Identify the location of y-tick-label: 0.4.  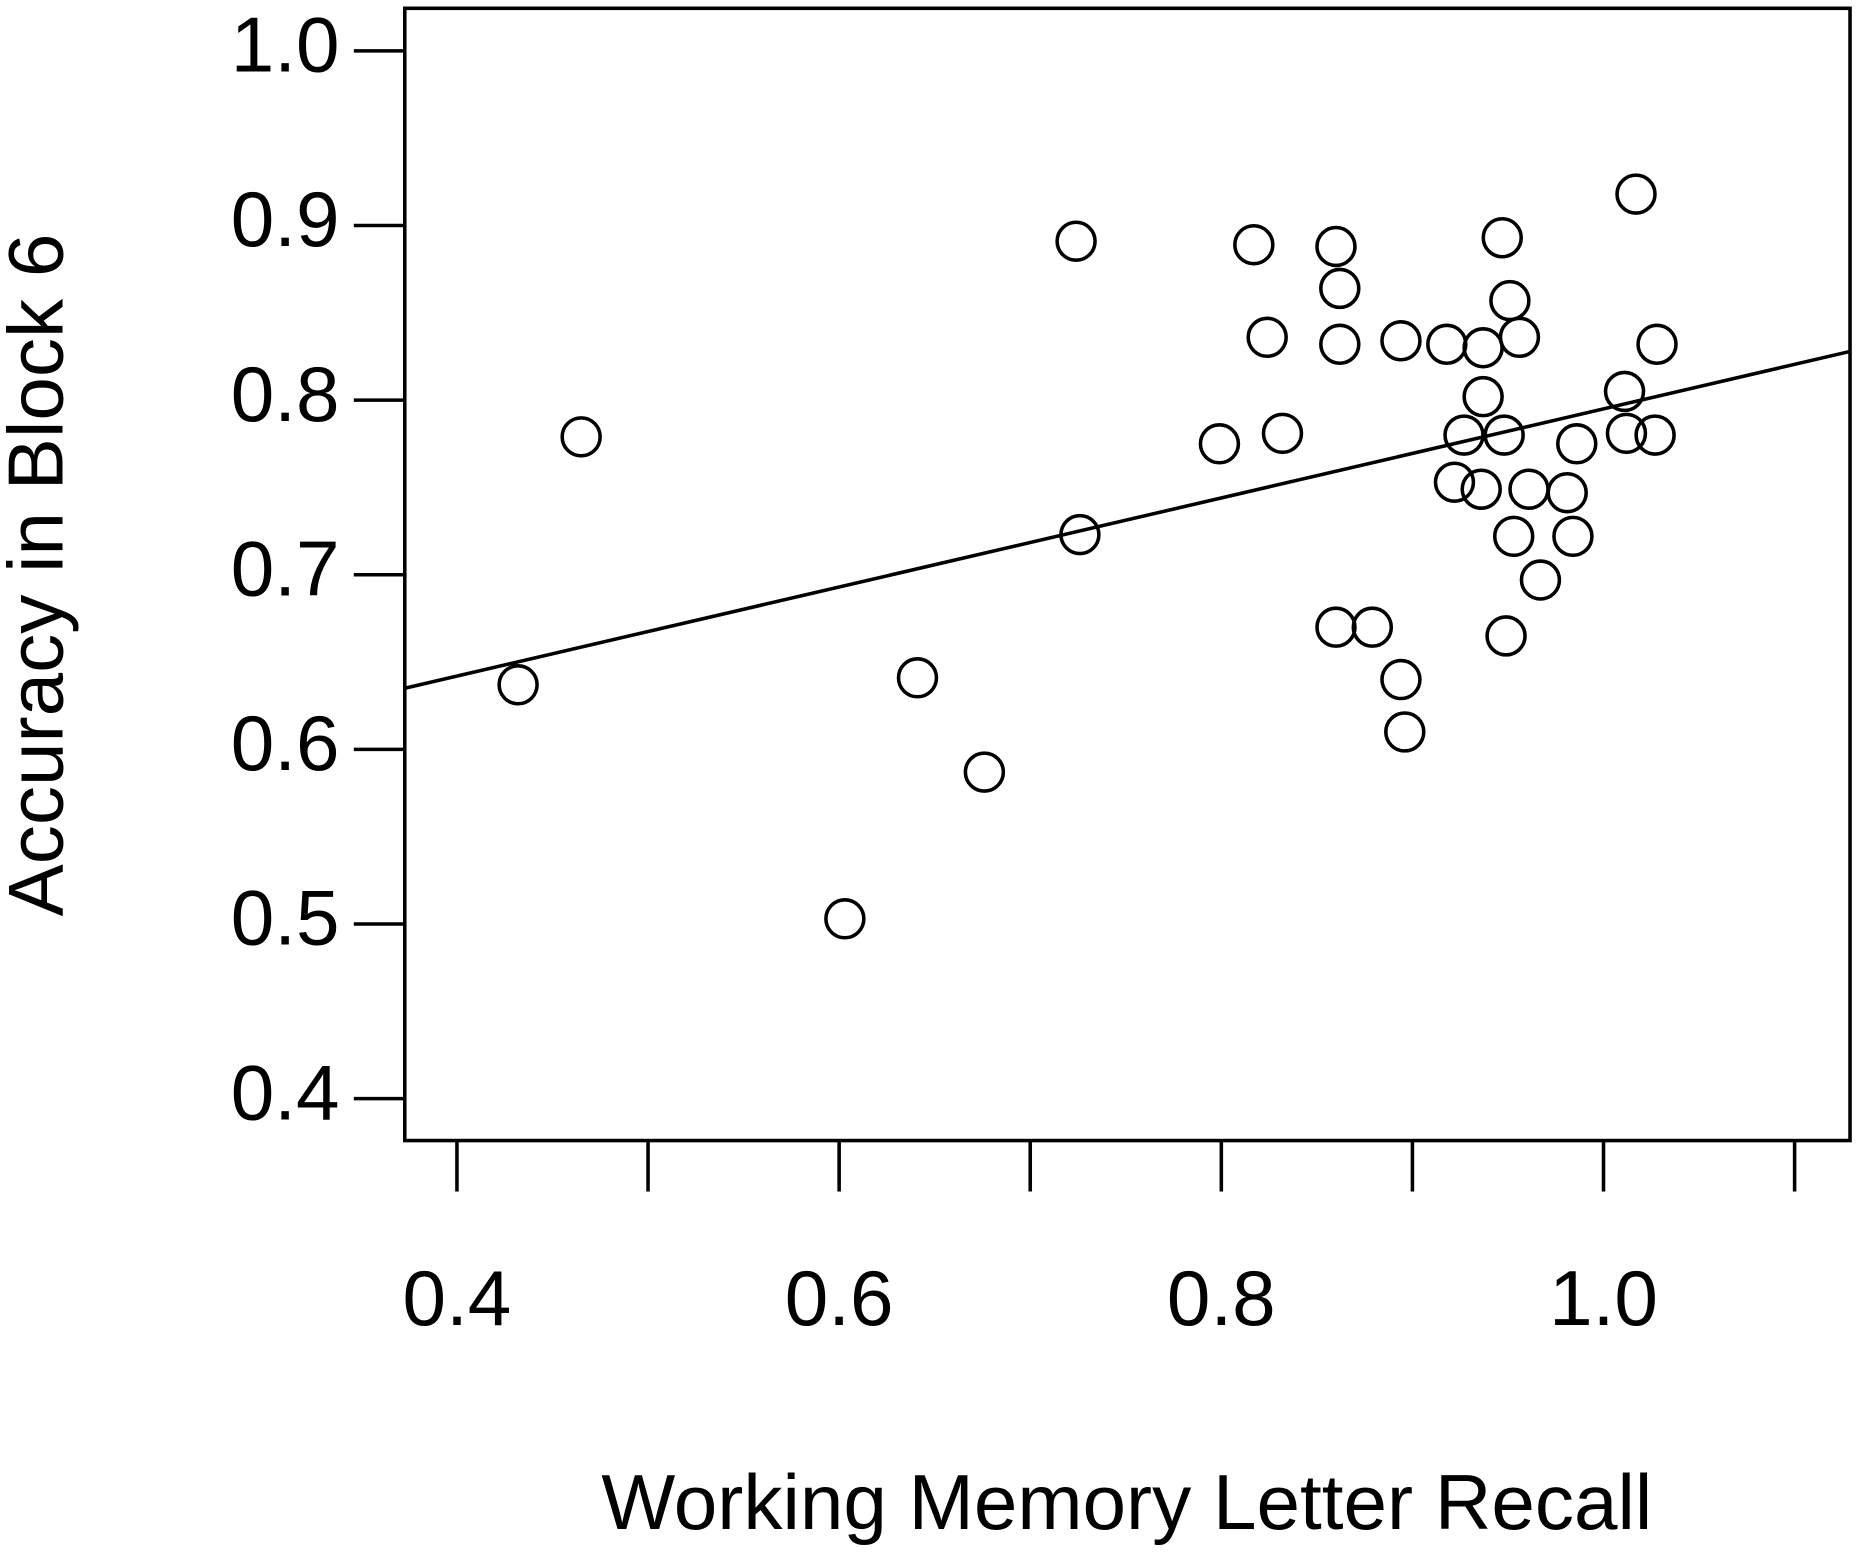
(285, 1092).